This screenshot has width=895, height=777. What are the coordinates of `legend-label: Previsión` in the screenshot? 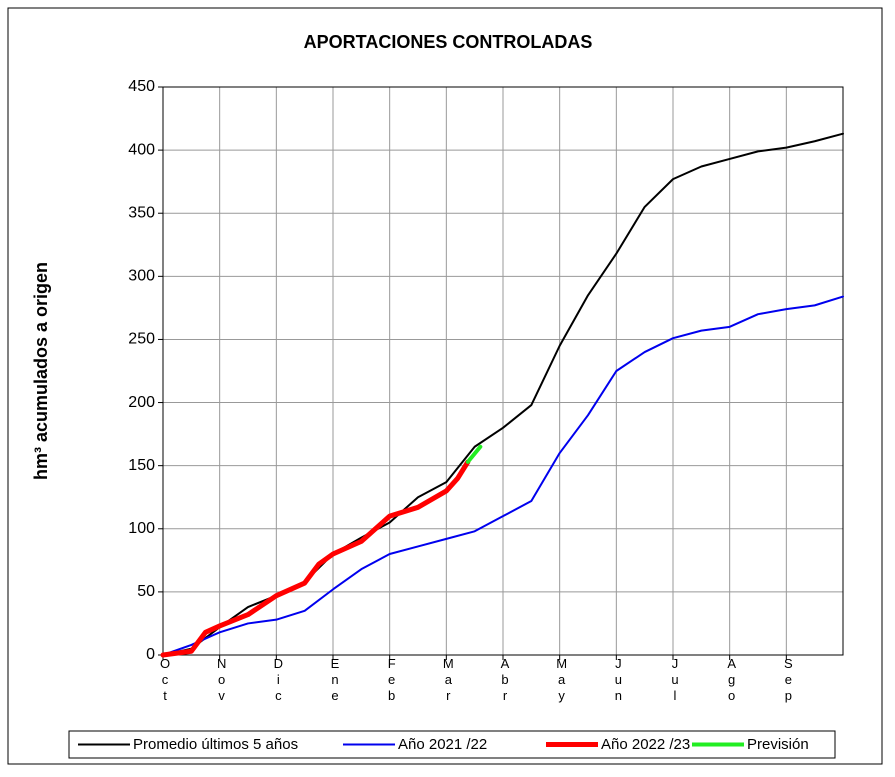 It's located at (778, 744).